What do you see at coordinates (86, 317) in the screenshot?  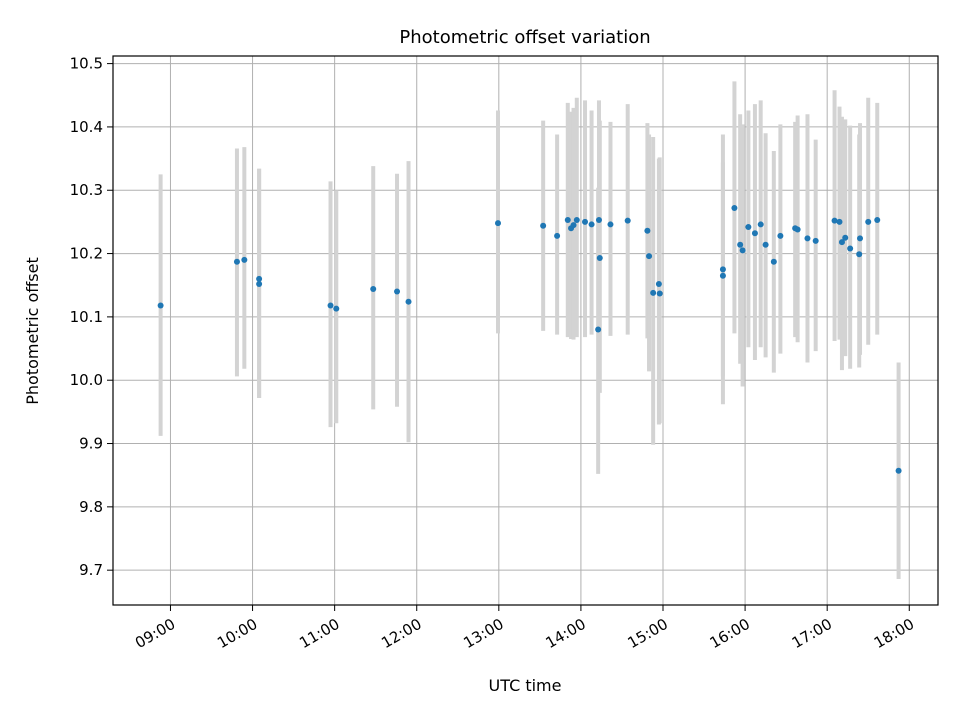 I see `y-tick-label: 10.1` at bounding box center [86, 317].